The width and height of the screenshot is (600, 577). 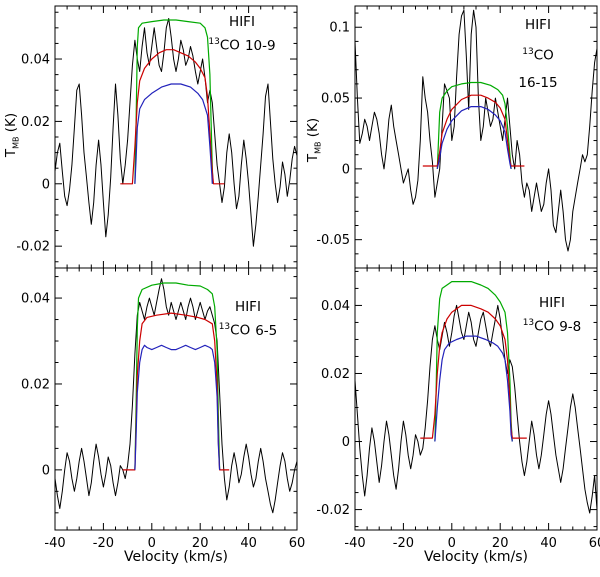 What do you see at coordinates (339, 28) in the screenshot?
I see `y-tick-label: 0.1` at bounding box center [339, 28].